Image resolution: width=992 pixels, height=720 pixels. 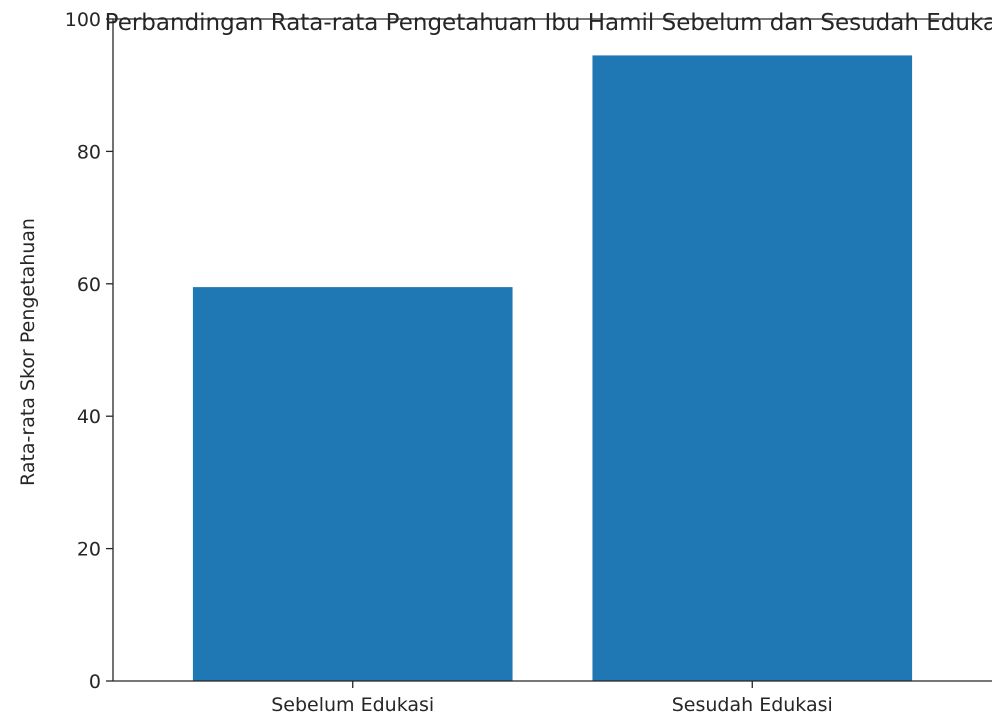 I want to click on x-tick-label: Sebelum Edukasi, so click(x=352, y=705).